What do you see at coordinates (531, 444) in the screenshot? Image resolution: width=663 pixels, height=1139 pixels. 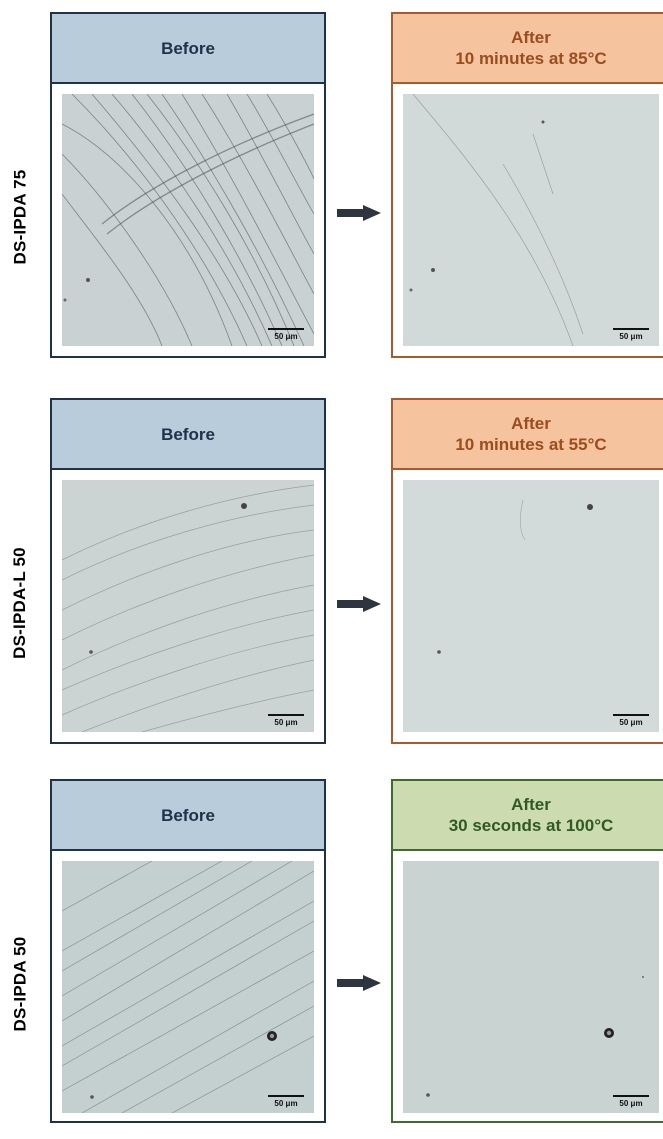 I see `after-title-line2: 10 minutes at 55°C` at bounding box center [531, 444].